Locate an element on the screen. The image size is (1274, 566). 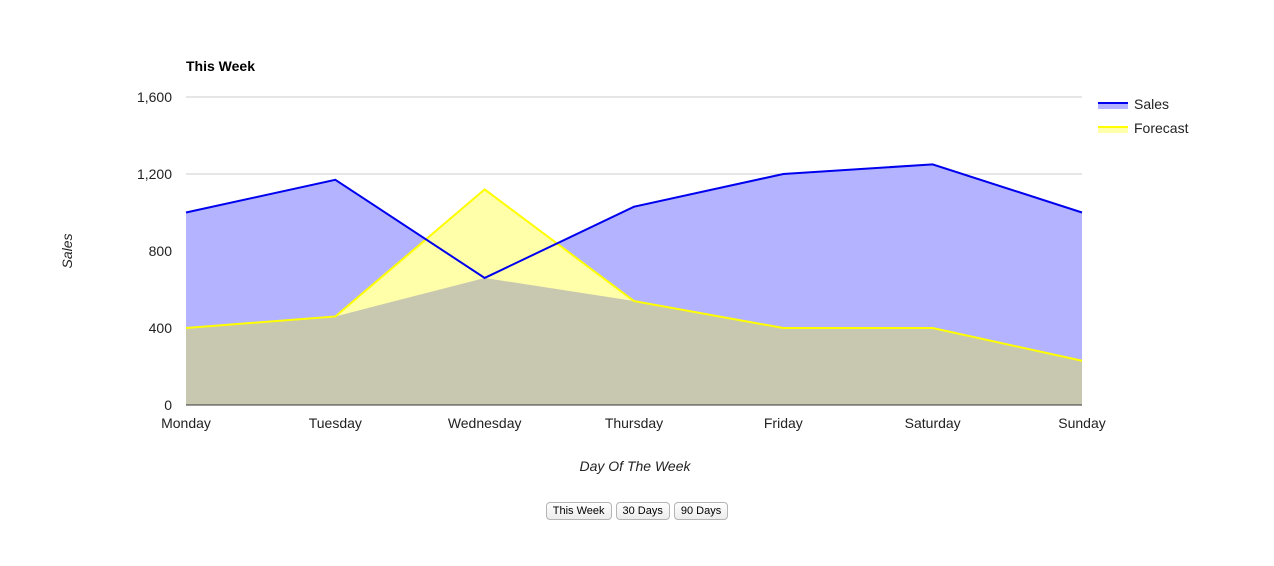
x-axis-label: Day Of The Week is located at coordinates (635, 466).